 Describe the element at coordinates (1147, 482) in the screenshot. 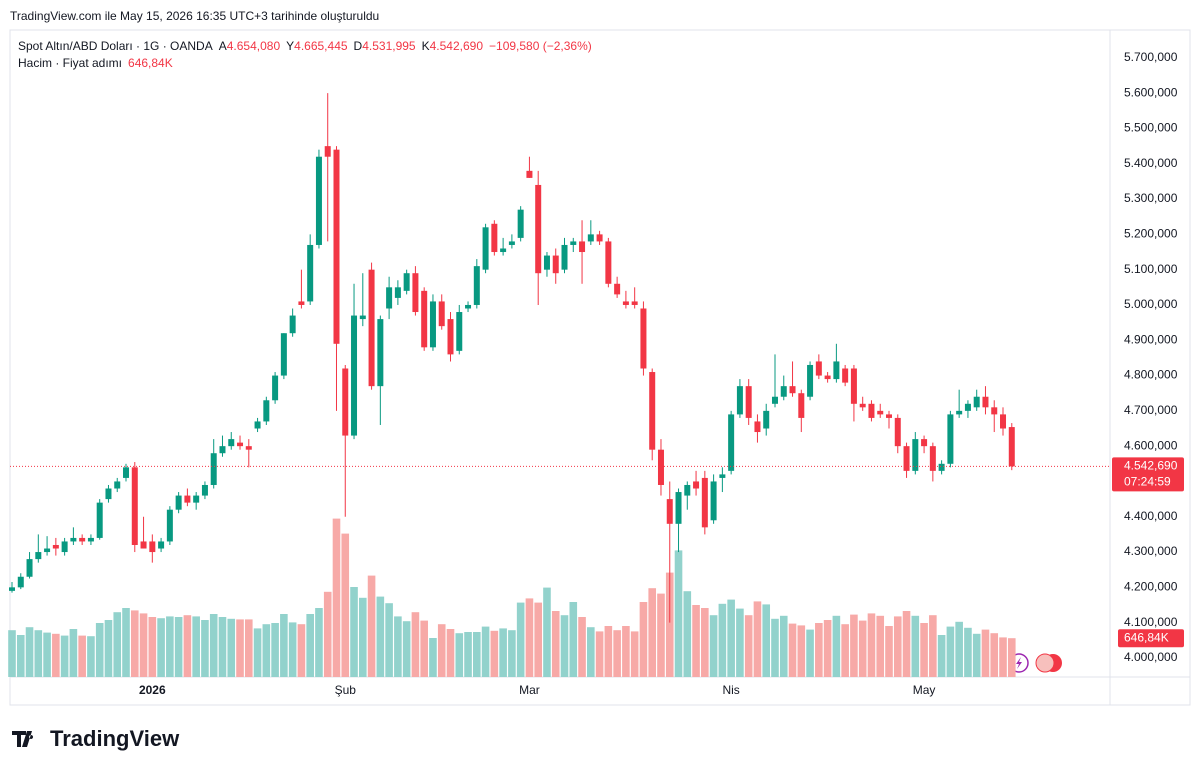

I see `countdown: 07:24:59` at that location.